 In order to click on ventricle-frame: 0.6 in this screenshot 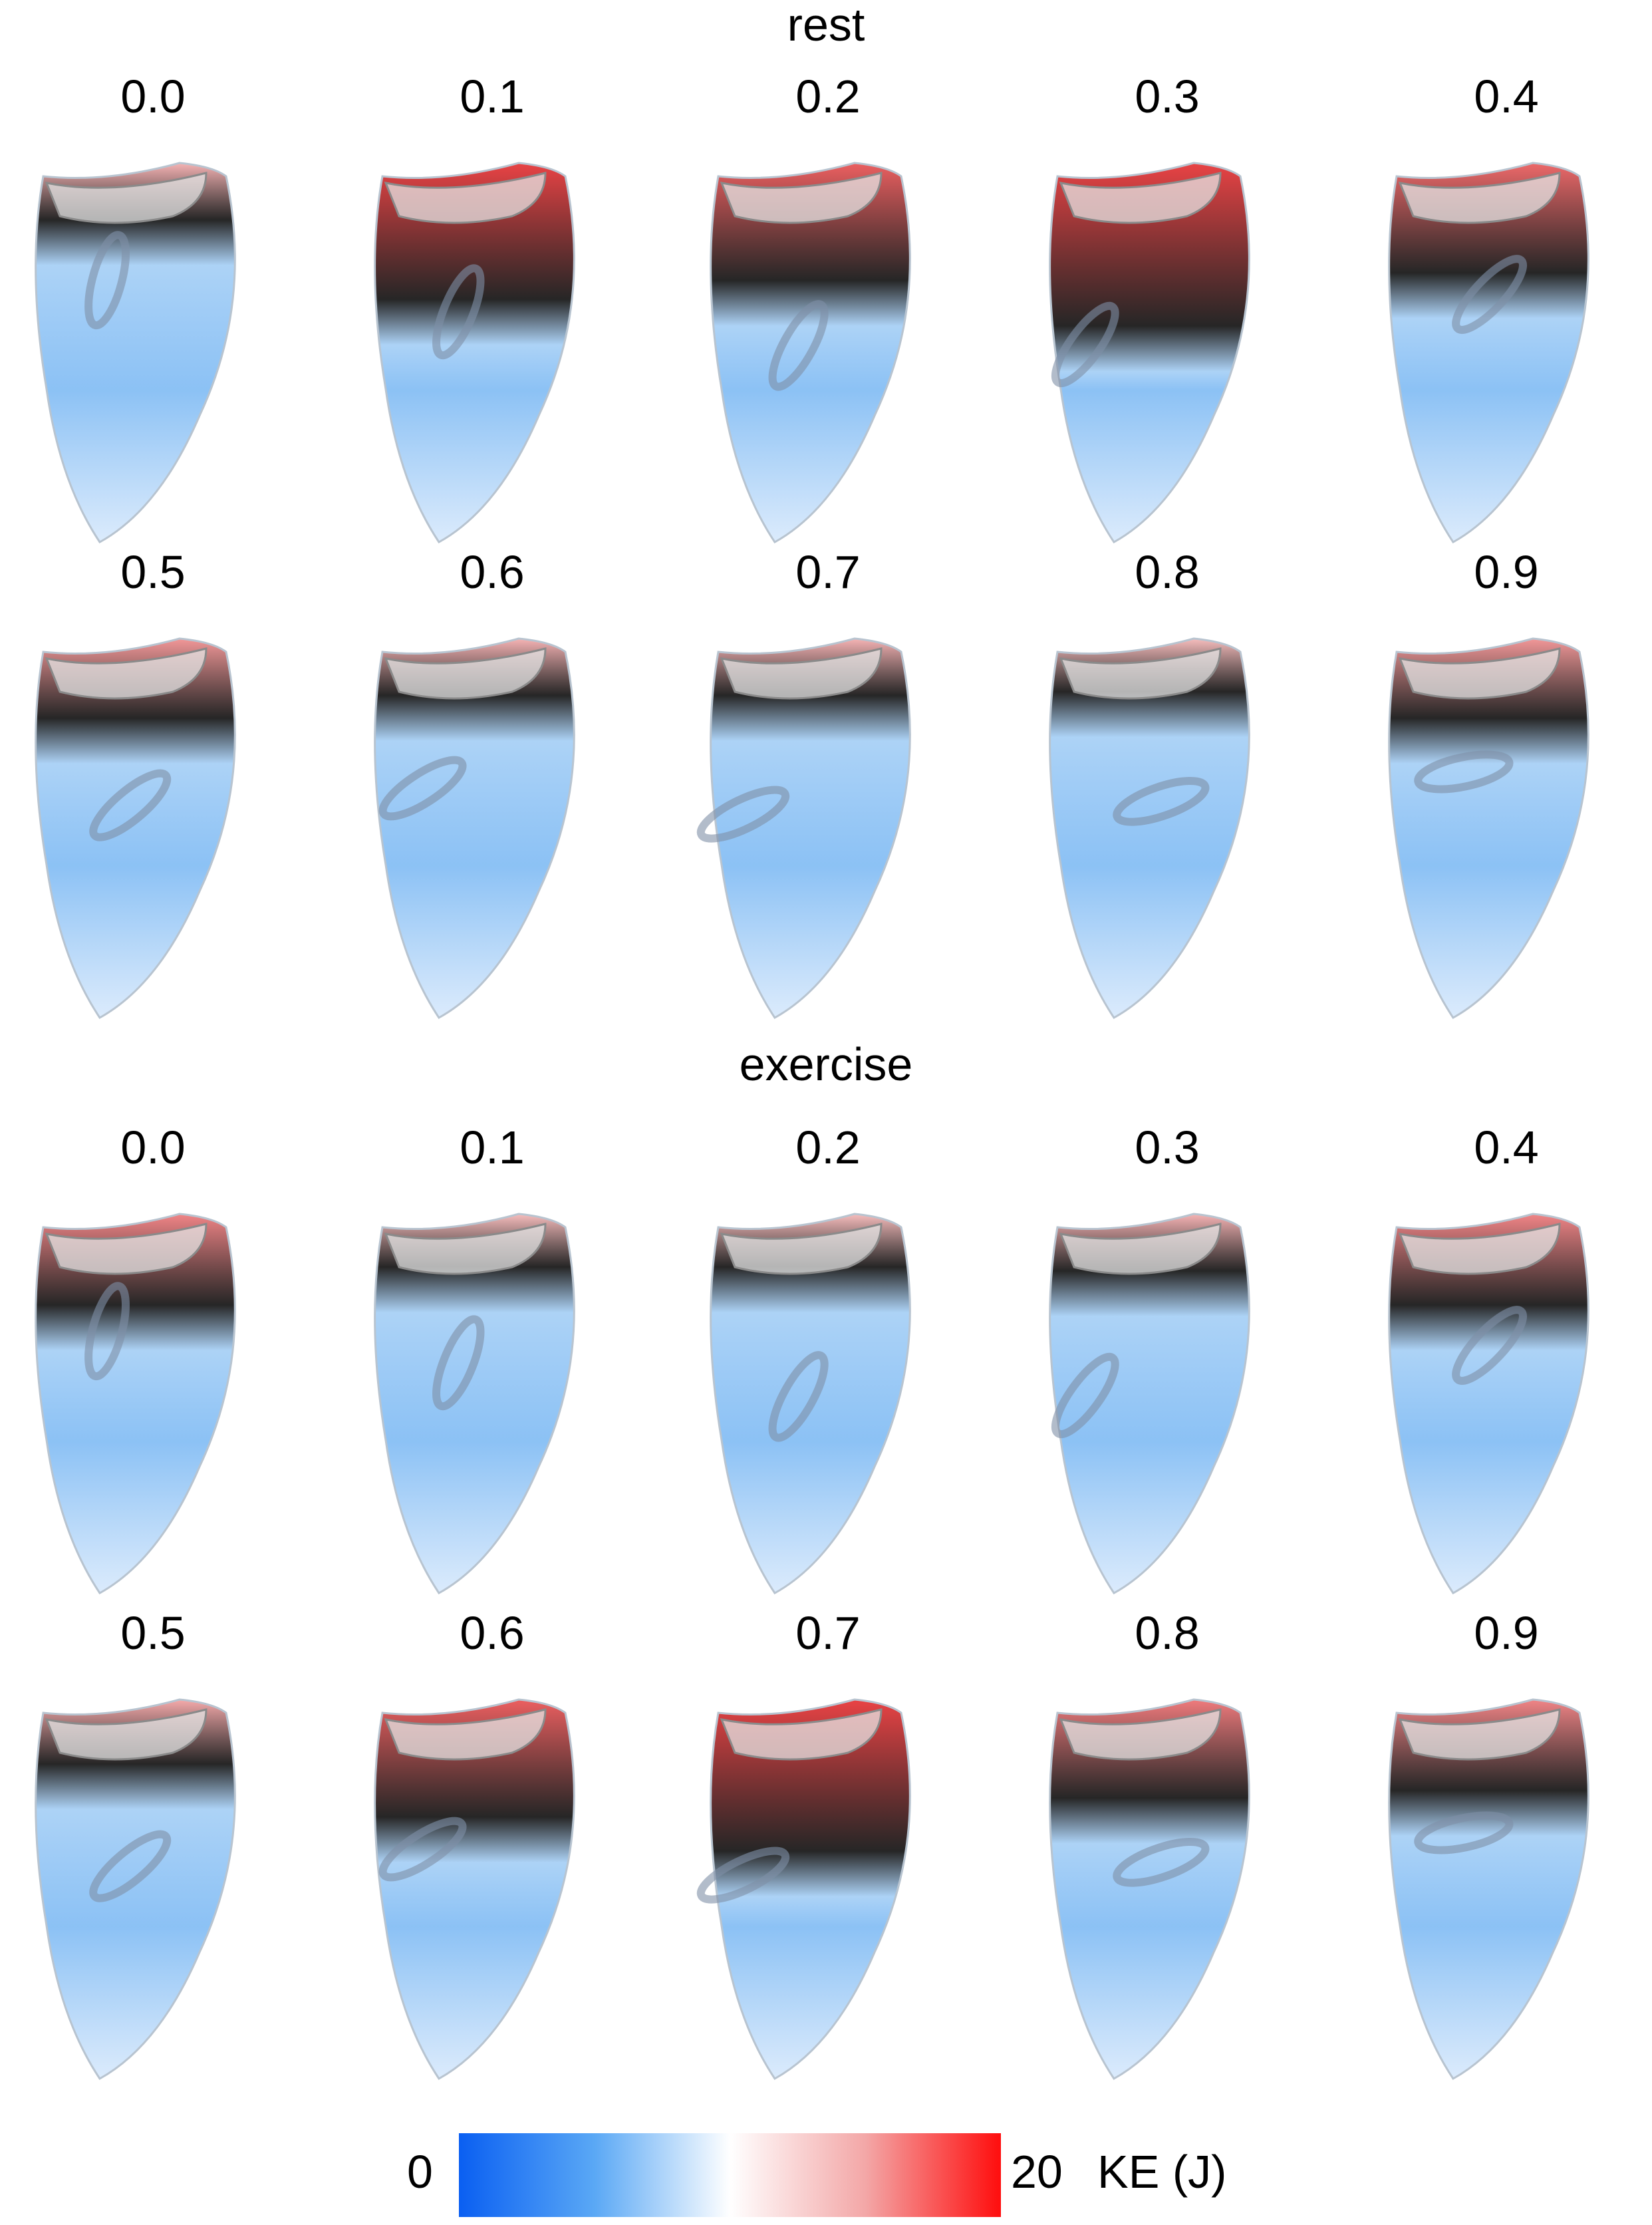, I will do `click(492, 788)`.